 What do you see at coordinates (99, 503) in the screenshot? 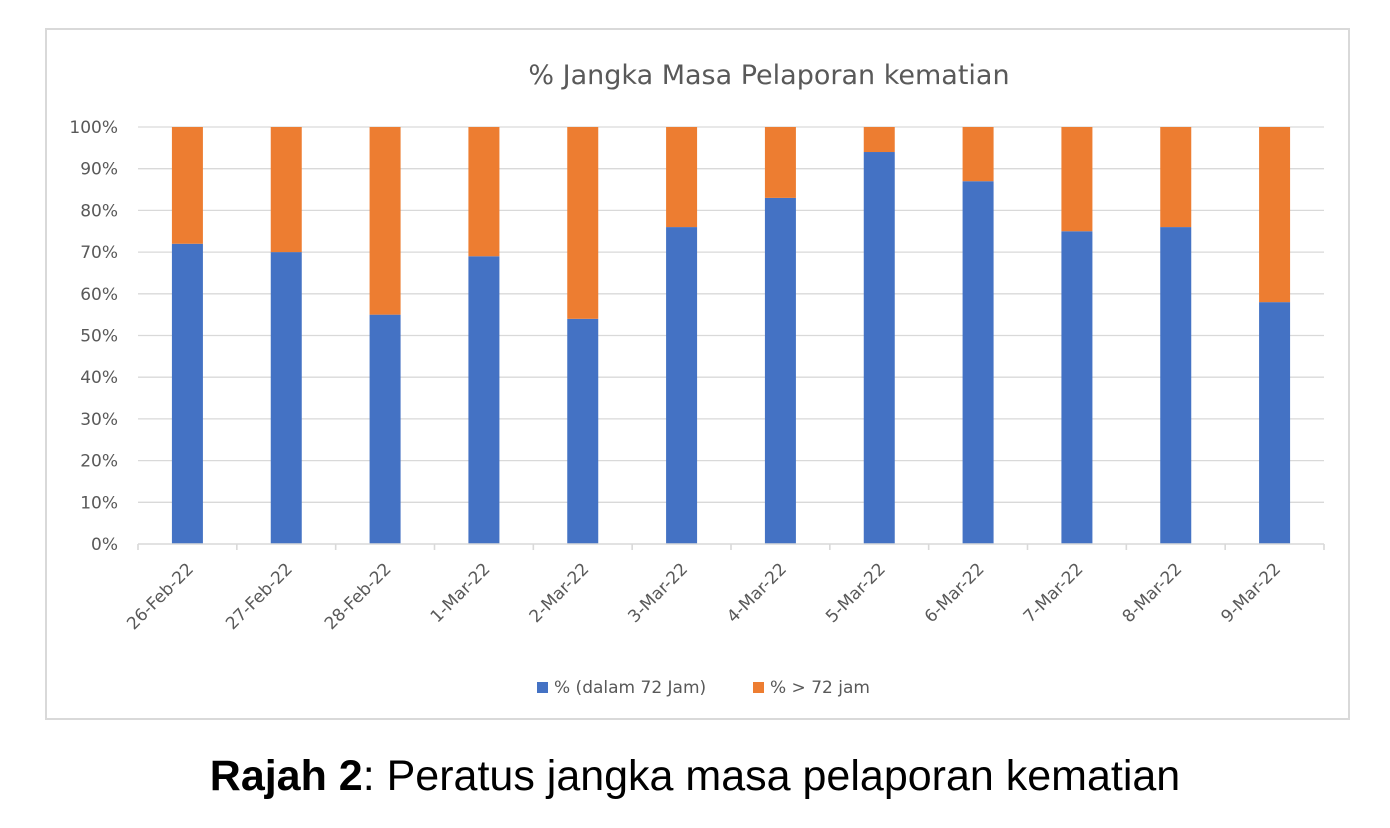
I see `y-tick-label: 10%` at bounding box center [99, 503].